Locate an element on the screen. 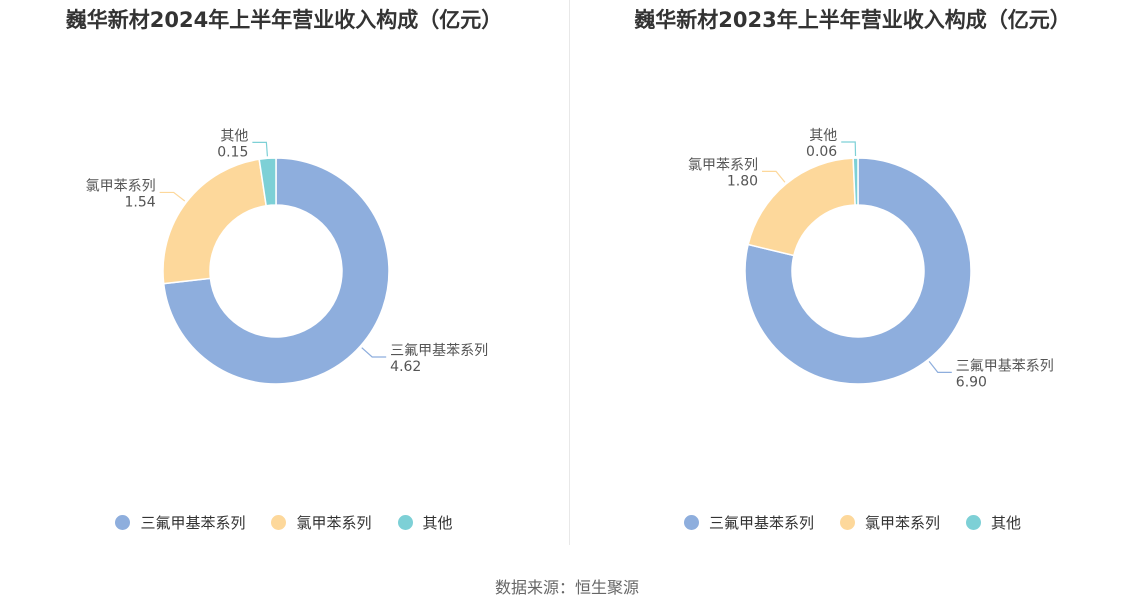 The width and height of the screenshot is (1134, 612). panel-divider is located at coordinates (569, 272).